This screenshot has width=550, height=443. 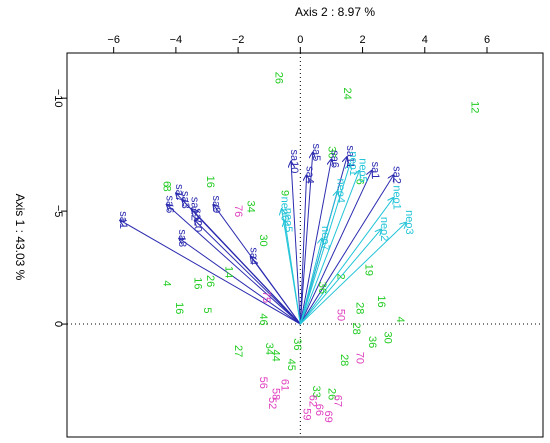 What do you see at coordinates (362, 40) in the screenshot?
I see `x-tick-label: 2` at bounding box center [362, 40].